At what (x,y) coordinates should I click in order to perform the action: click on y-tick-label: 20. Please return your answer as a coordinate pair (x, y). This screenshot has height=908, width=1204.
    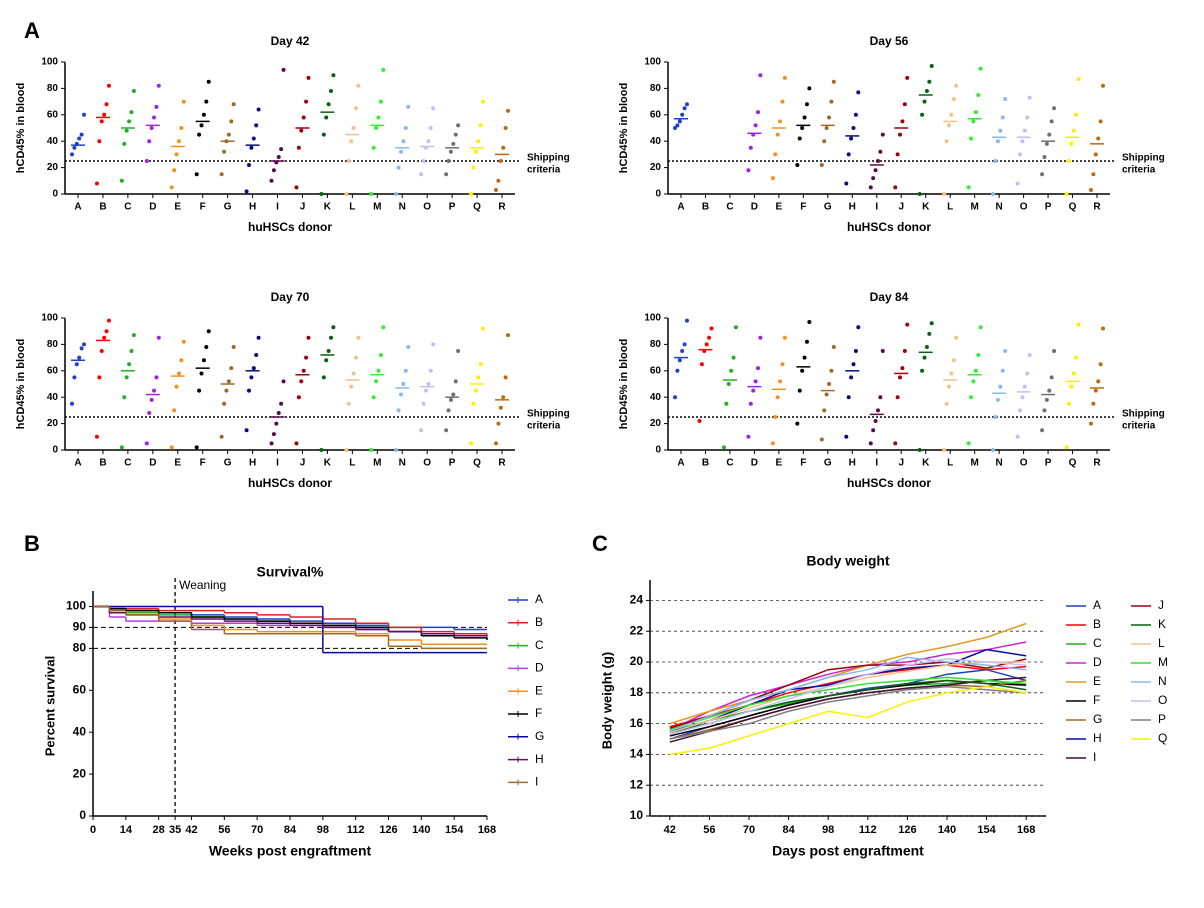
    Looking at the image, I should click on (656, 423).